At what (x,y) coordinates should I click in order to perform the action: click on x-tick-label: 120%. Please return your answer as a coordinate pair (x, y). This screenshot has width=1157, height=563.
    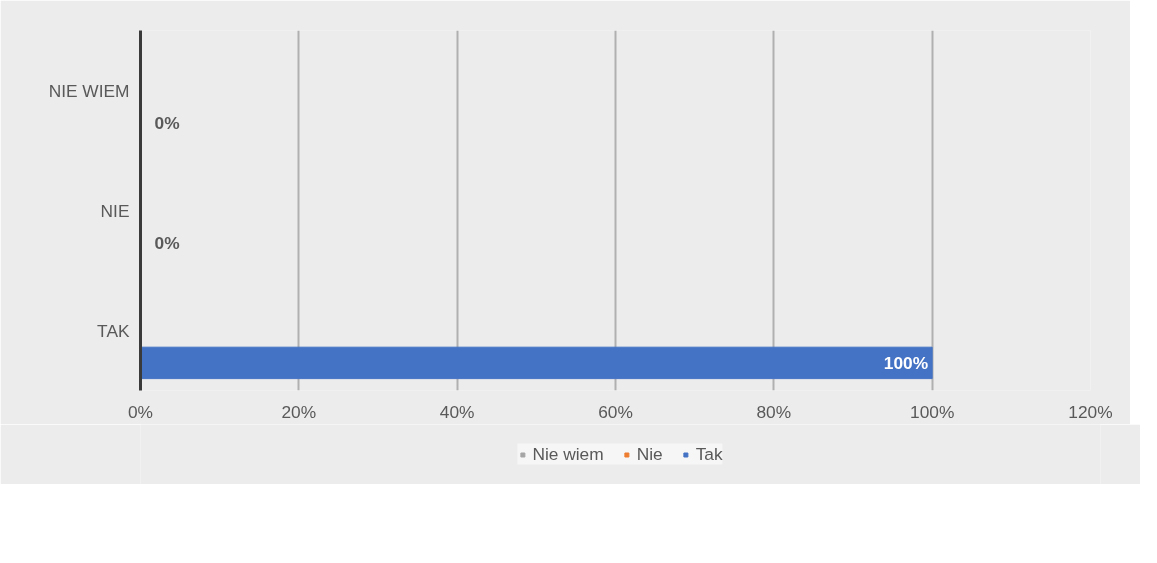
    Looking at the image, I should click on (1090, 411).